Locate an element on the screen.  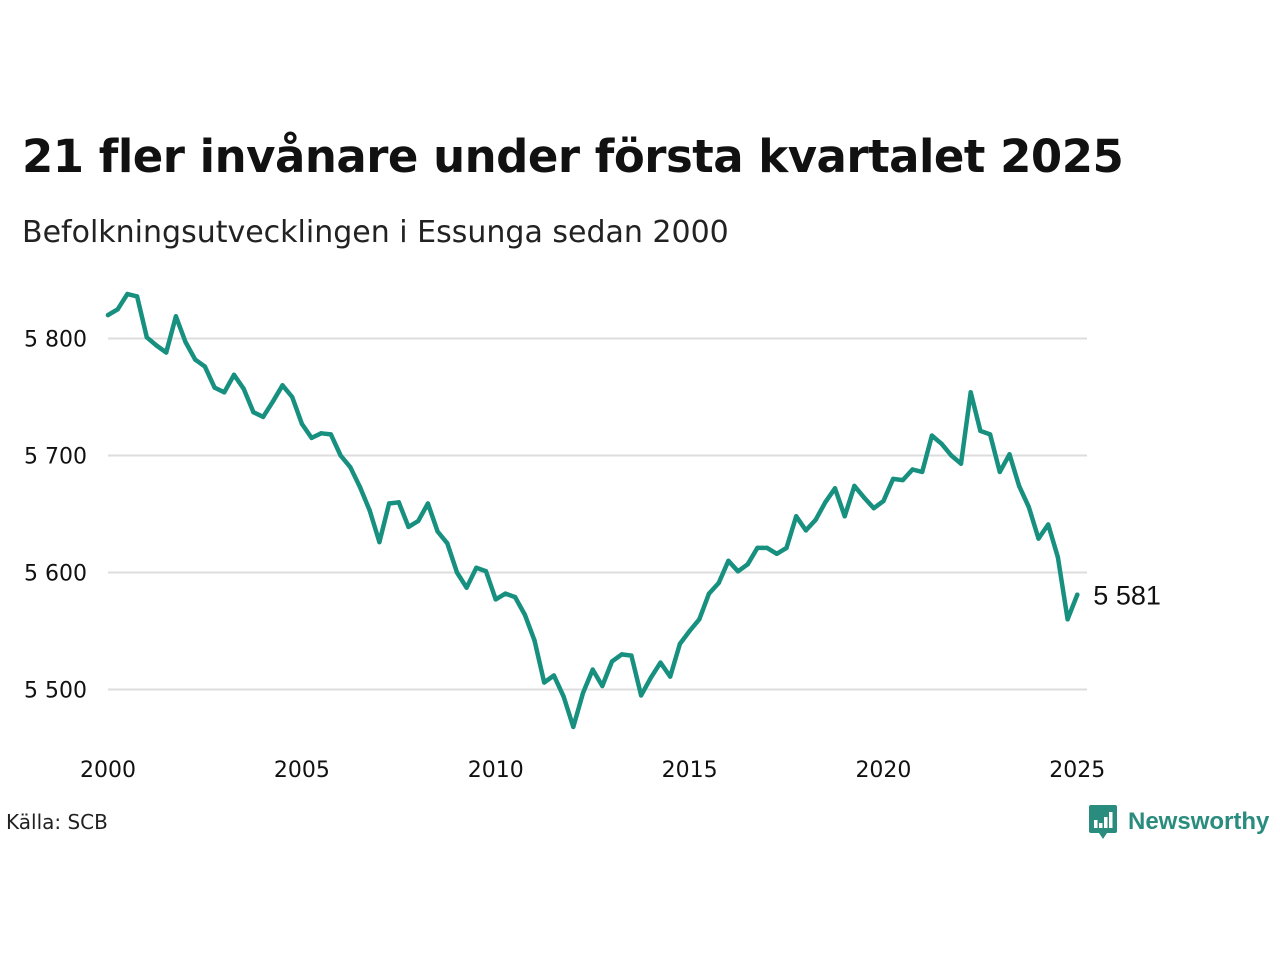
y-tick-label: 5 700 is located at coordinates (55, 457).